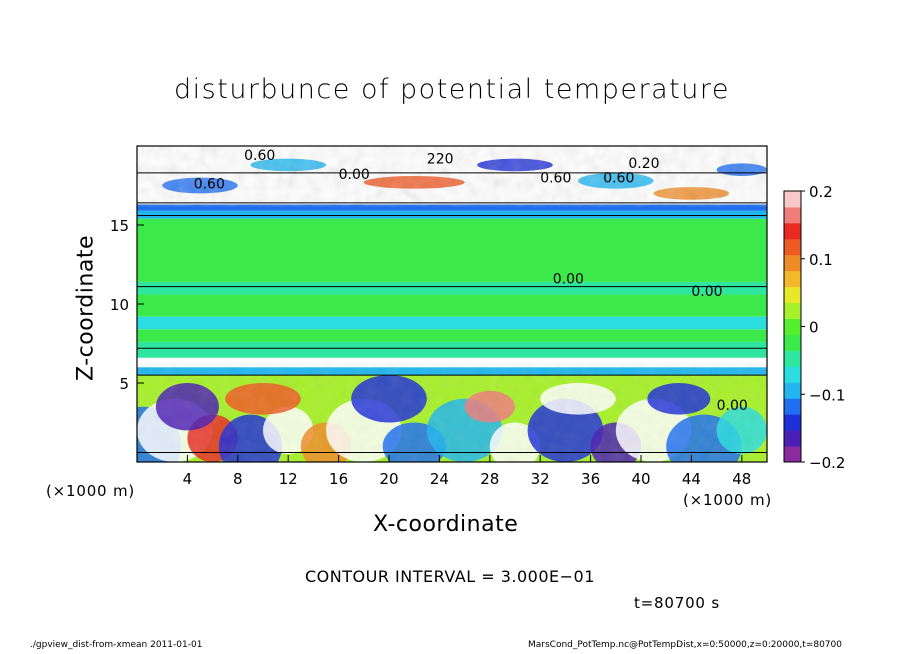 This screenshot has height=654, width=904. Describe the element at coordinates (467, 471) in the screenshot. I see `x-axis: 4 8 12 16 20 24 28 32 36 40 44 48` at that location.